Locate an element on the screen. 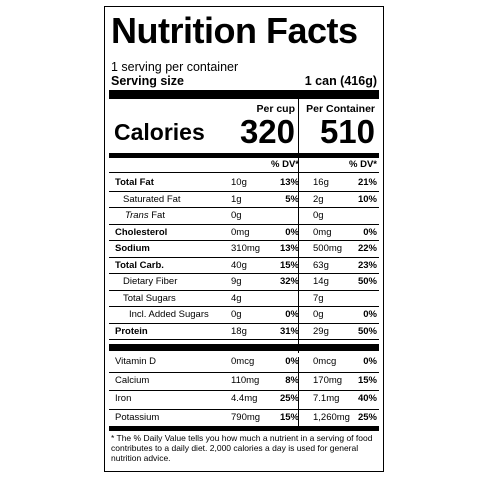  nutrient-label: Total Carb. is located at coordinates (139, 265).